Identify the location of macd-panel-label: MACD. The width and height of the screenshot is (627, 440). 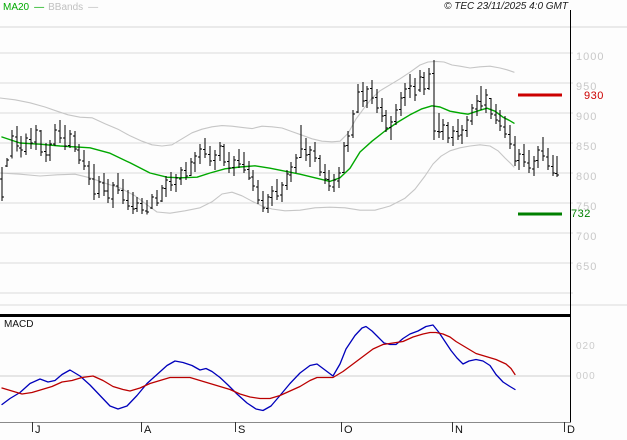
(19, 324).